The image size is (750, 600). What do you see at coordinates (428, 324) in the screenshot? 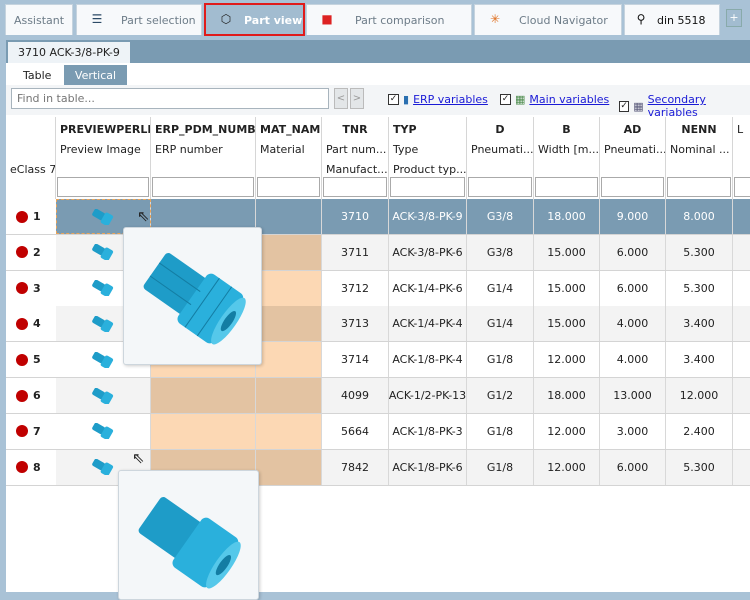
I see `cell-typ: ACK-1/4-PK-4` at bounding box center [428, 324].